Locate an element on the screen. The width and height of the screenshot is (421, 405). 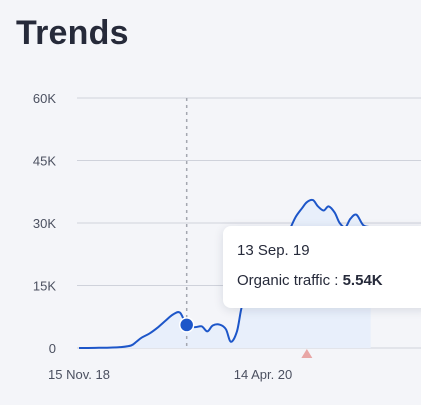
y-tick-label: 15K is located at coordinates (44, 286).